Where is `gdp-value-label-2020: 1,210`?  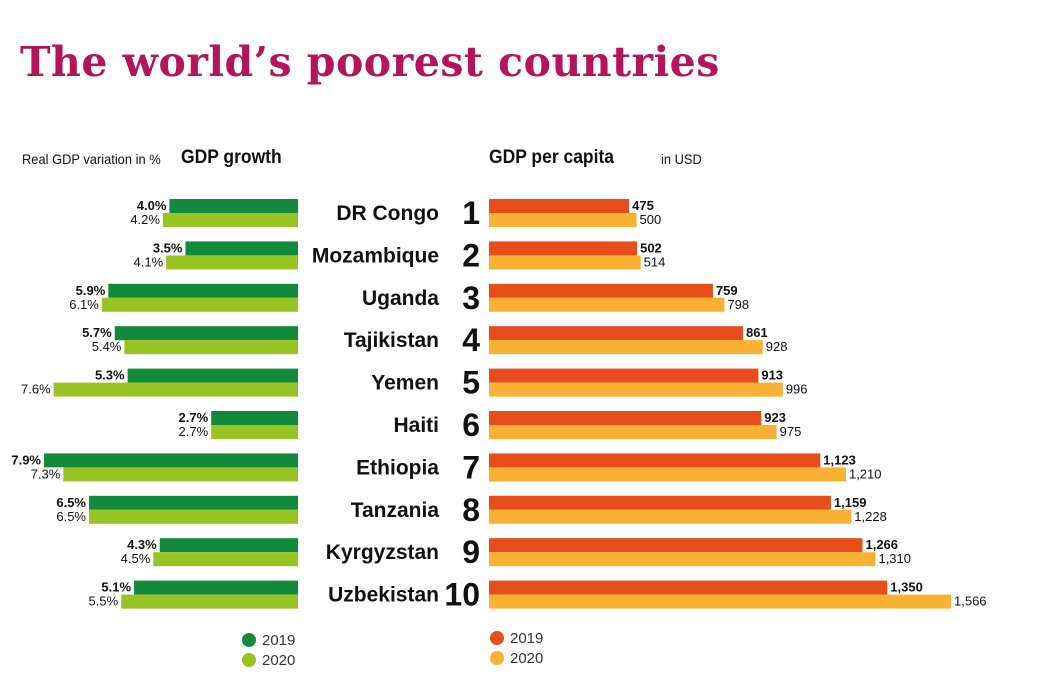
gdp-value-label-2020: 1,210 is located at coordinates (865, 473).